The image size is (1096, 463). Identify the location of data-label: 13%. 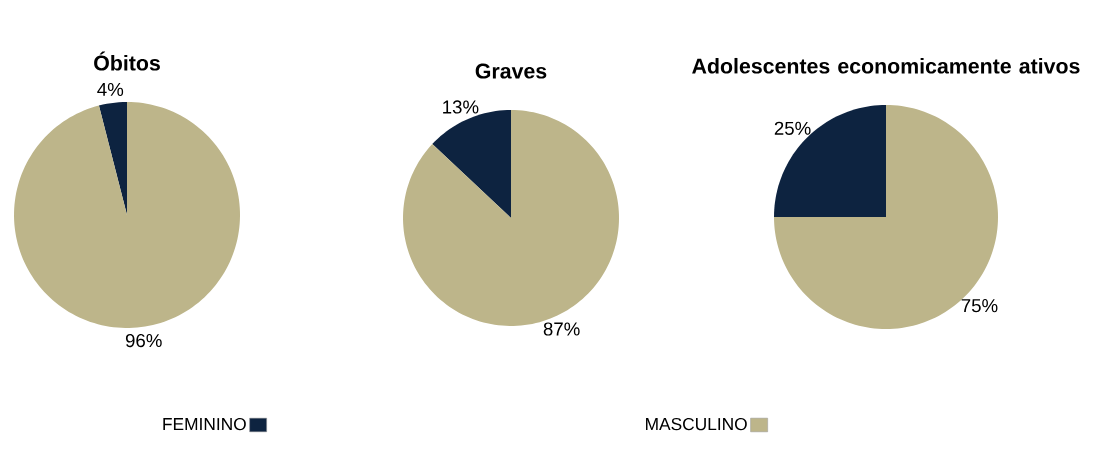
(461, 107).